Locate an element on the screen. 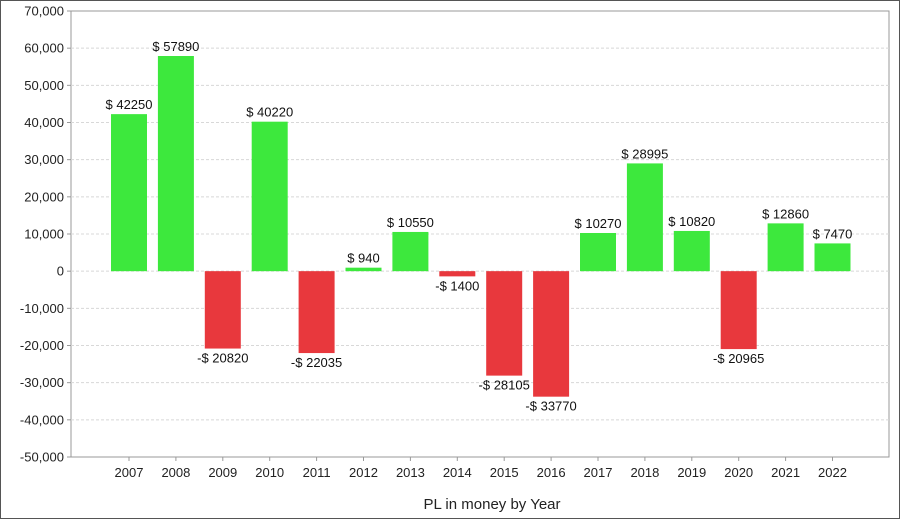 The height and width of the screenshot is (519, 900). y-tick-label: -30,000 is located at coordinates (42, 382).